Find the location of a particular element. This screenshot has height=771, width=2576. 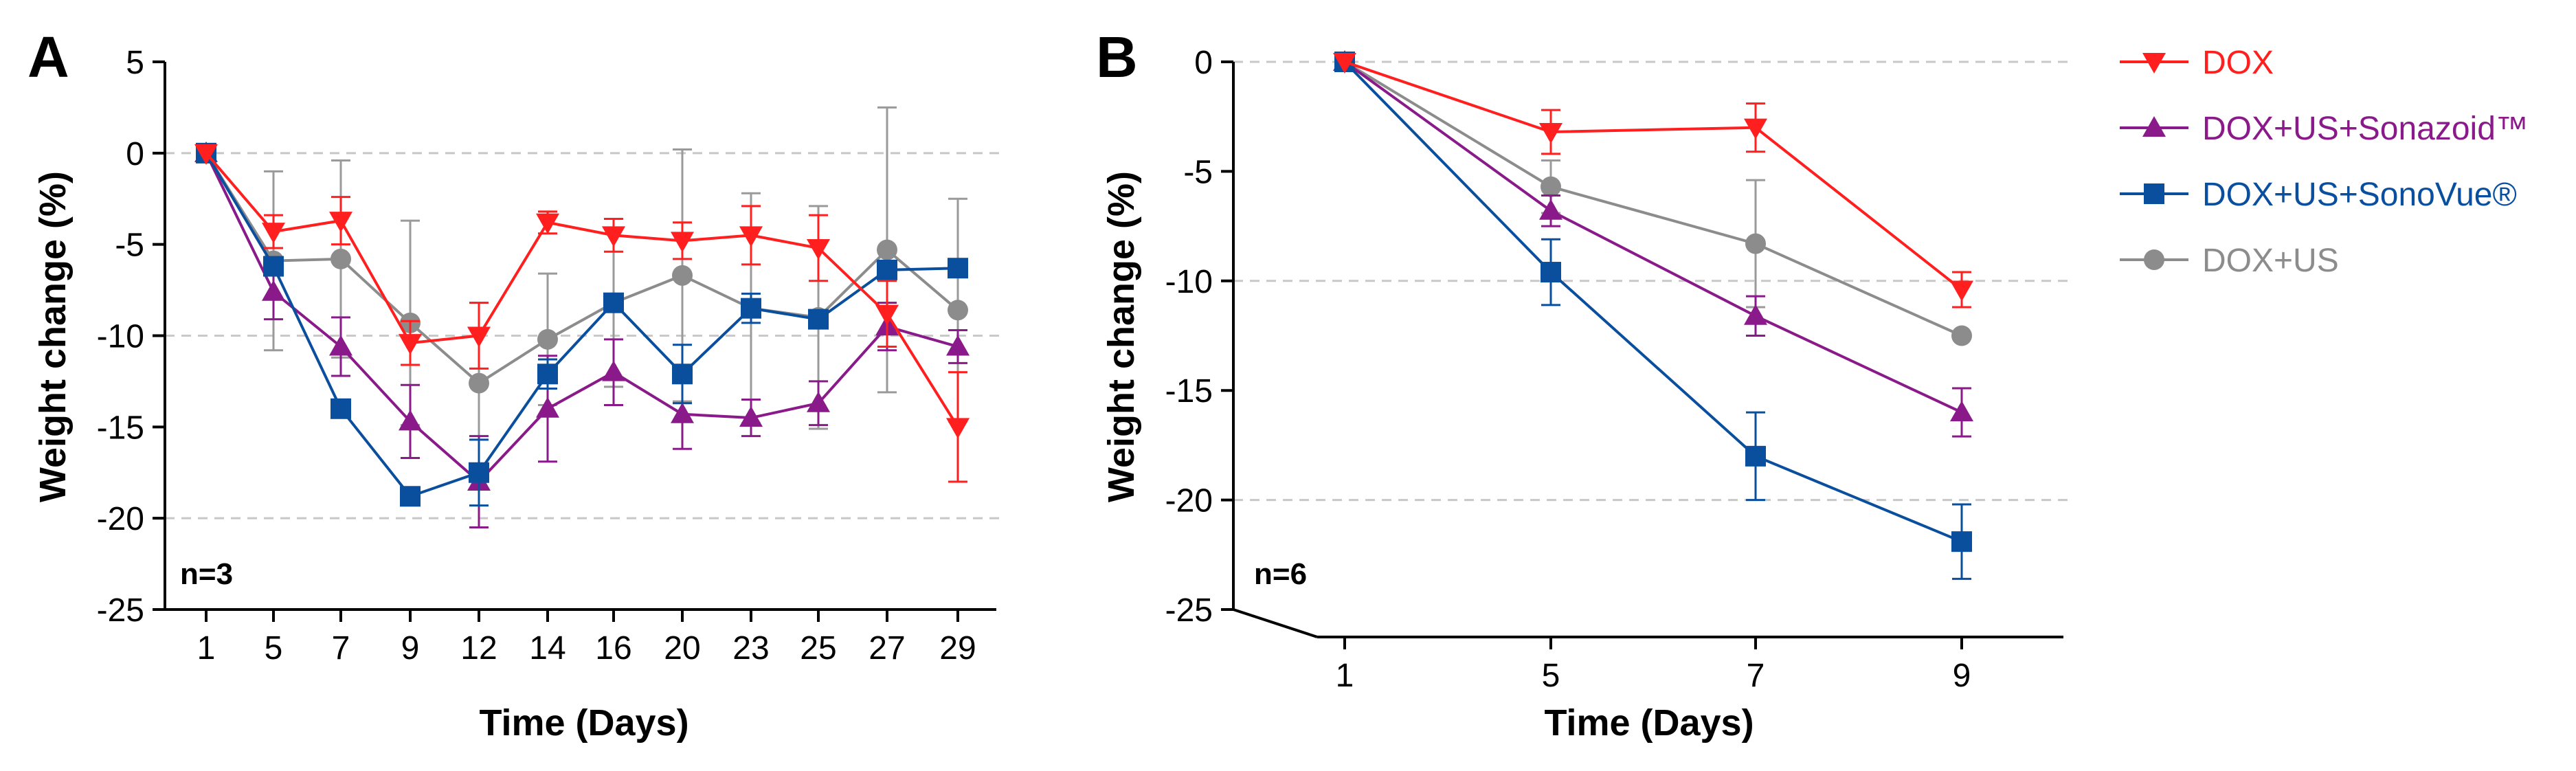

x-tick-label: 23 is located at coordinates (751, 648).